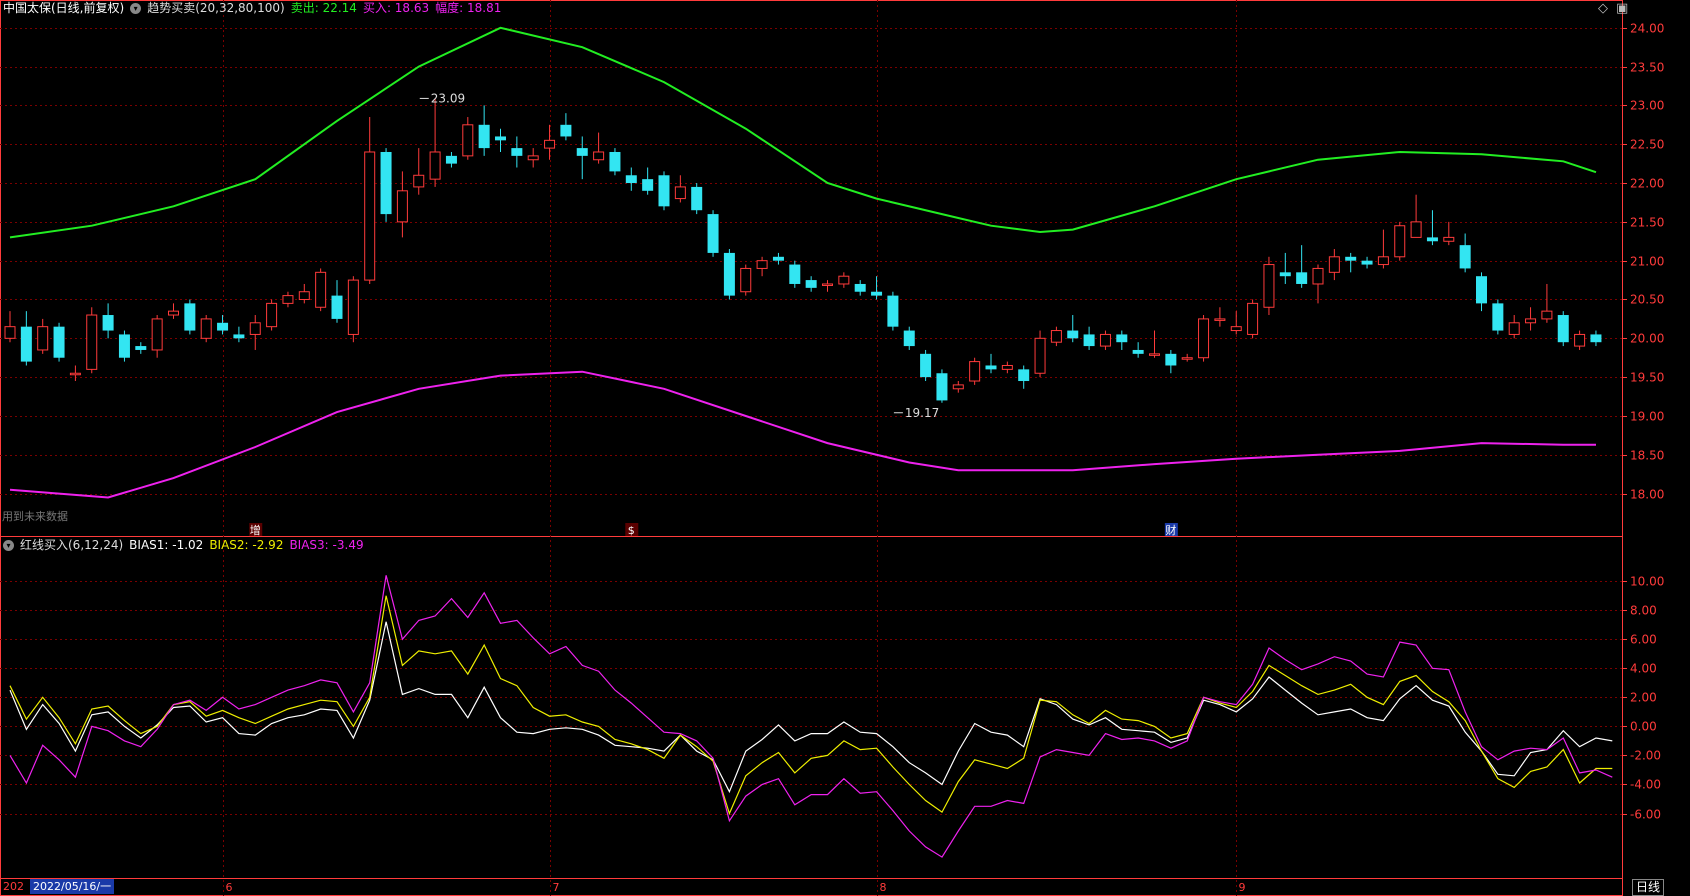 The height and width of the screenshot is (896, 1690). I want to click on bias2-value: BIAS2: -2.92, so click(246, 545).